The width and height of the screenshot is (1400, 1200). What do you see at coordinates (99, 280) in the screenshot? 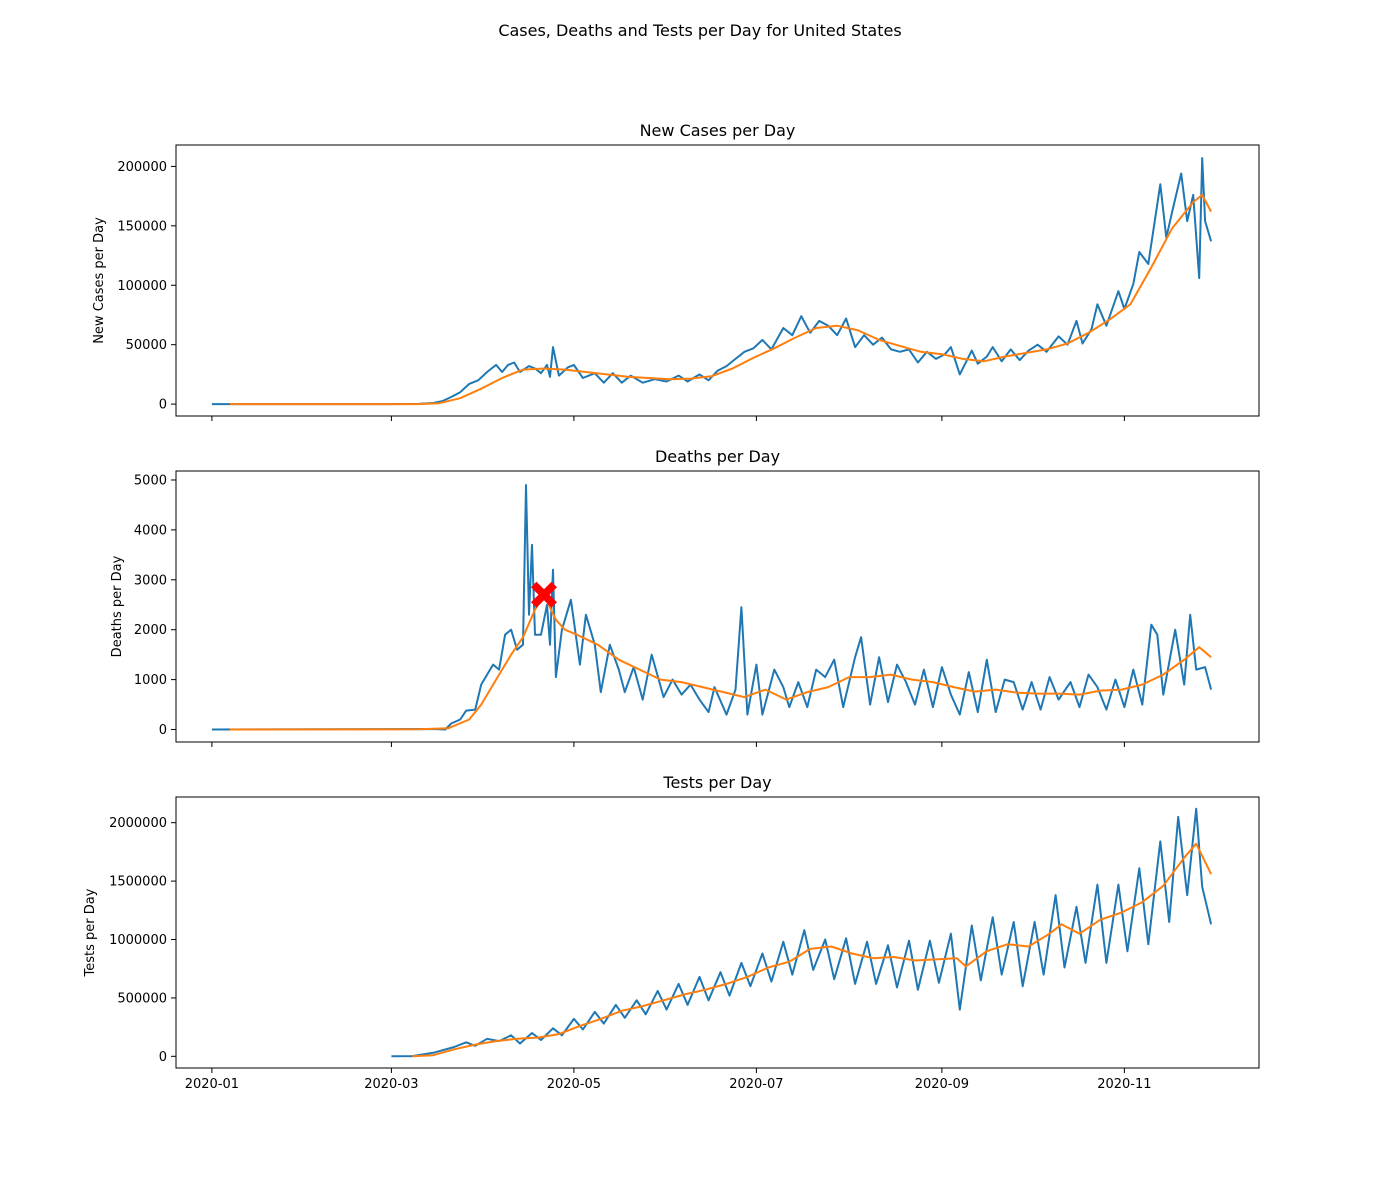
I see `new-cases-ylabel: New Cases per Day` at bounding box center [99, 280].